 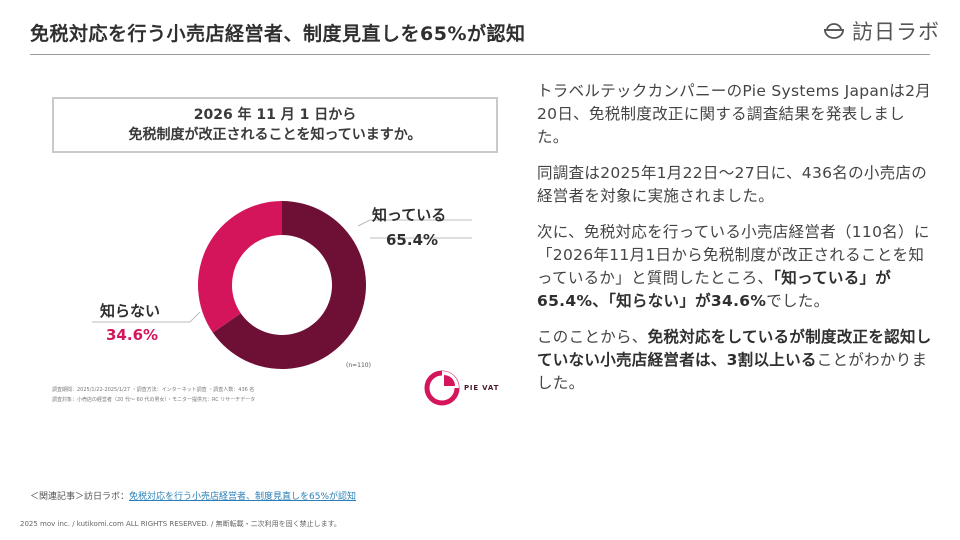 I want to click on sample-size-note: (n=110), so click(x=358, y=365).